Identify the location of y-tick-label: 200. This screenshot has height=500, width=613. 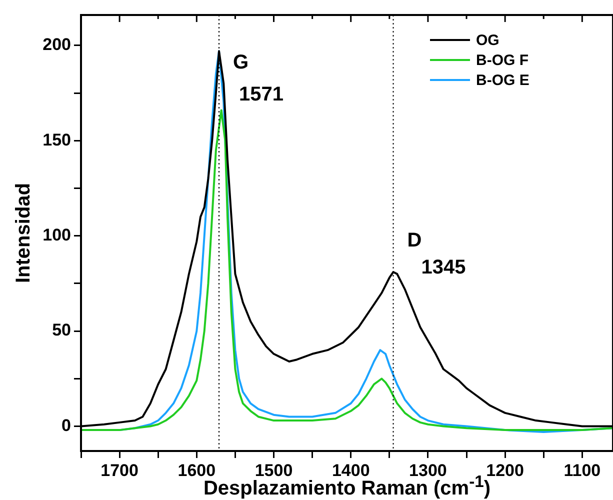
(56, 44).